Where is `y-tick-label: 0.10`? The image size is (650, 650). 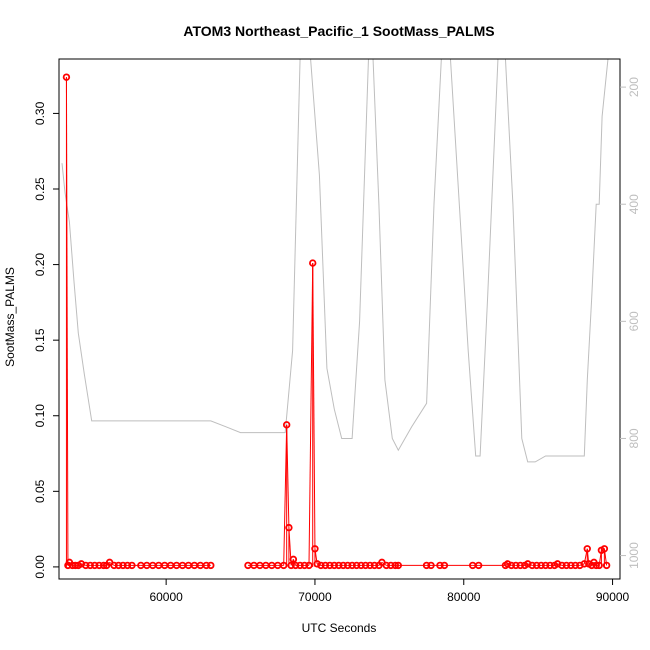
y-tick-label: 0.10 is located at coordinates (40, 416).